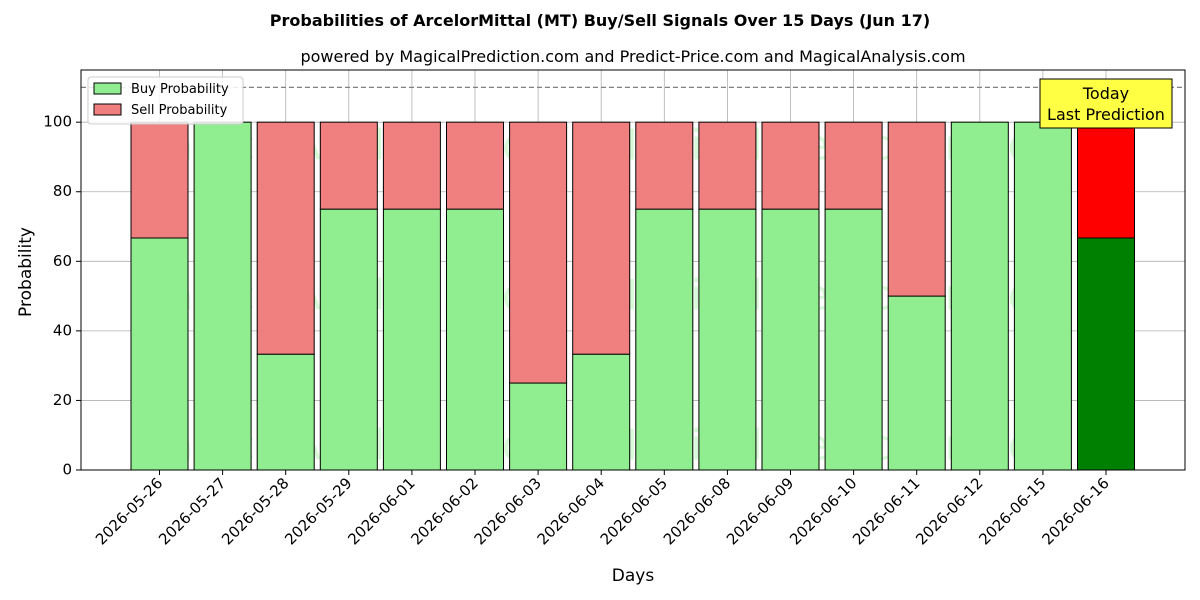 This screenshot has width=1200, height=600. I want to click on x-tick-label: 2026-06-12, so click(949, 511).